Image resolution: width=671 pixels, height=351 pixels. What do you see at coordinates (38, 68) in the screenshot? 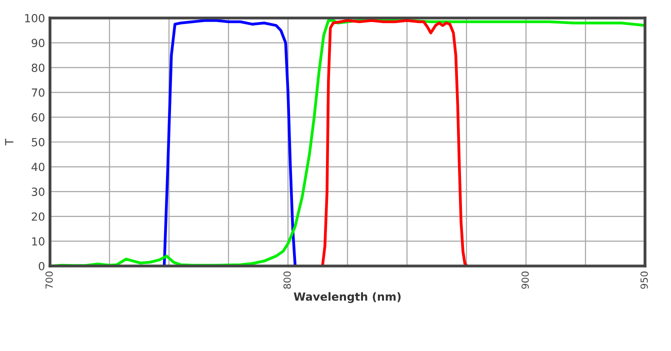
I see `y-tick-label: 80` at bounding box center [38, 68].